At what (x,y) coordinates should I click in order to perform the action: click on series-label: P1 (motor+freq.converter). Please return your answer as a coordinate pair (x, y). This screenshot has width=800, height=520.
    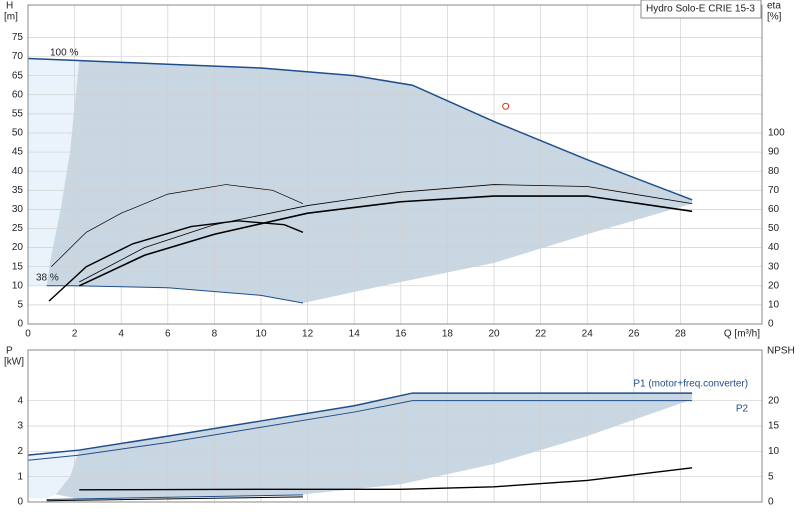
    Looking at the image, I should click on (690, 384).